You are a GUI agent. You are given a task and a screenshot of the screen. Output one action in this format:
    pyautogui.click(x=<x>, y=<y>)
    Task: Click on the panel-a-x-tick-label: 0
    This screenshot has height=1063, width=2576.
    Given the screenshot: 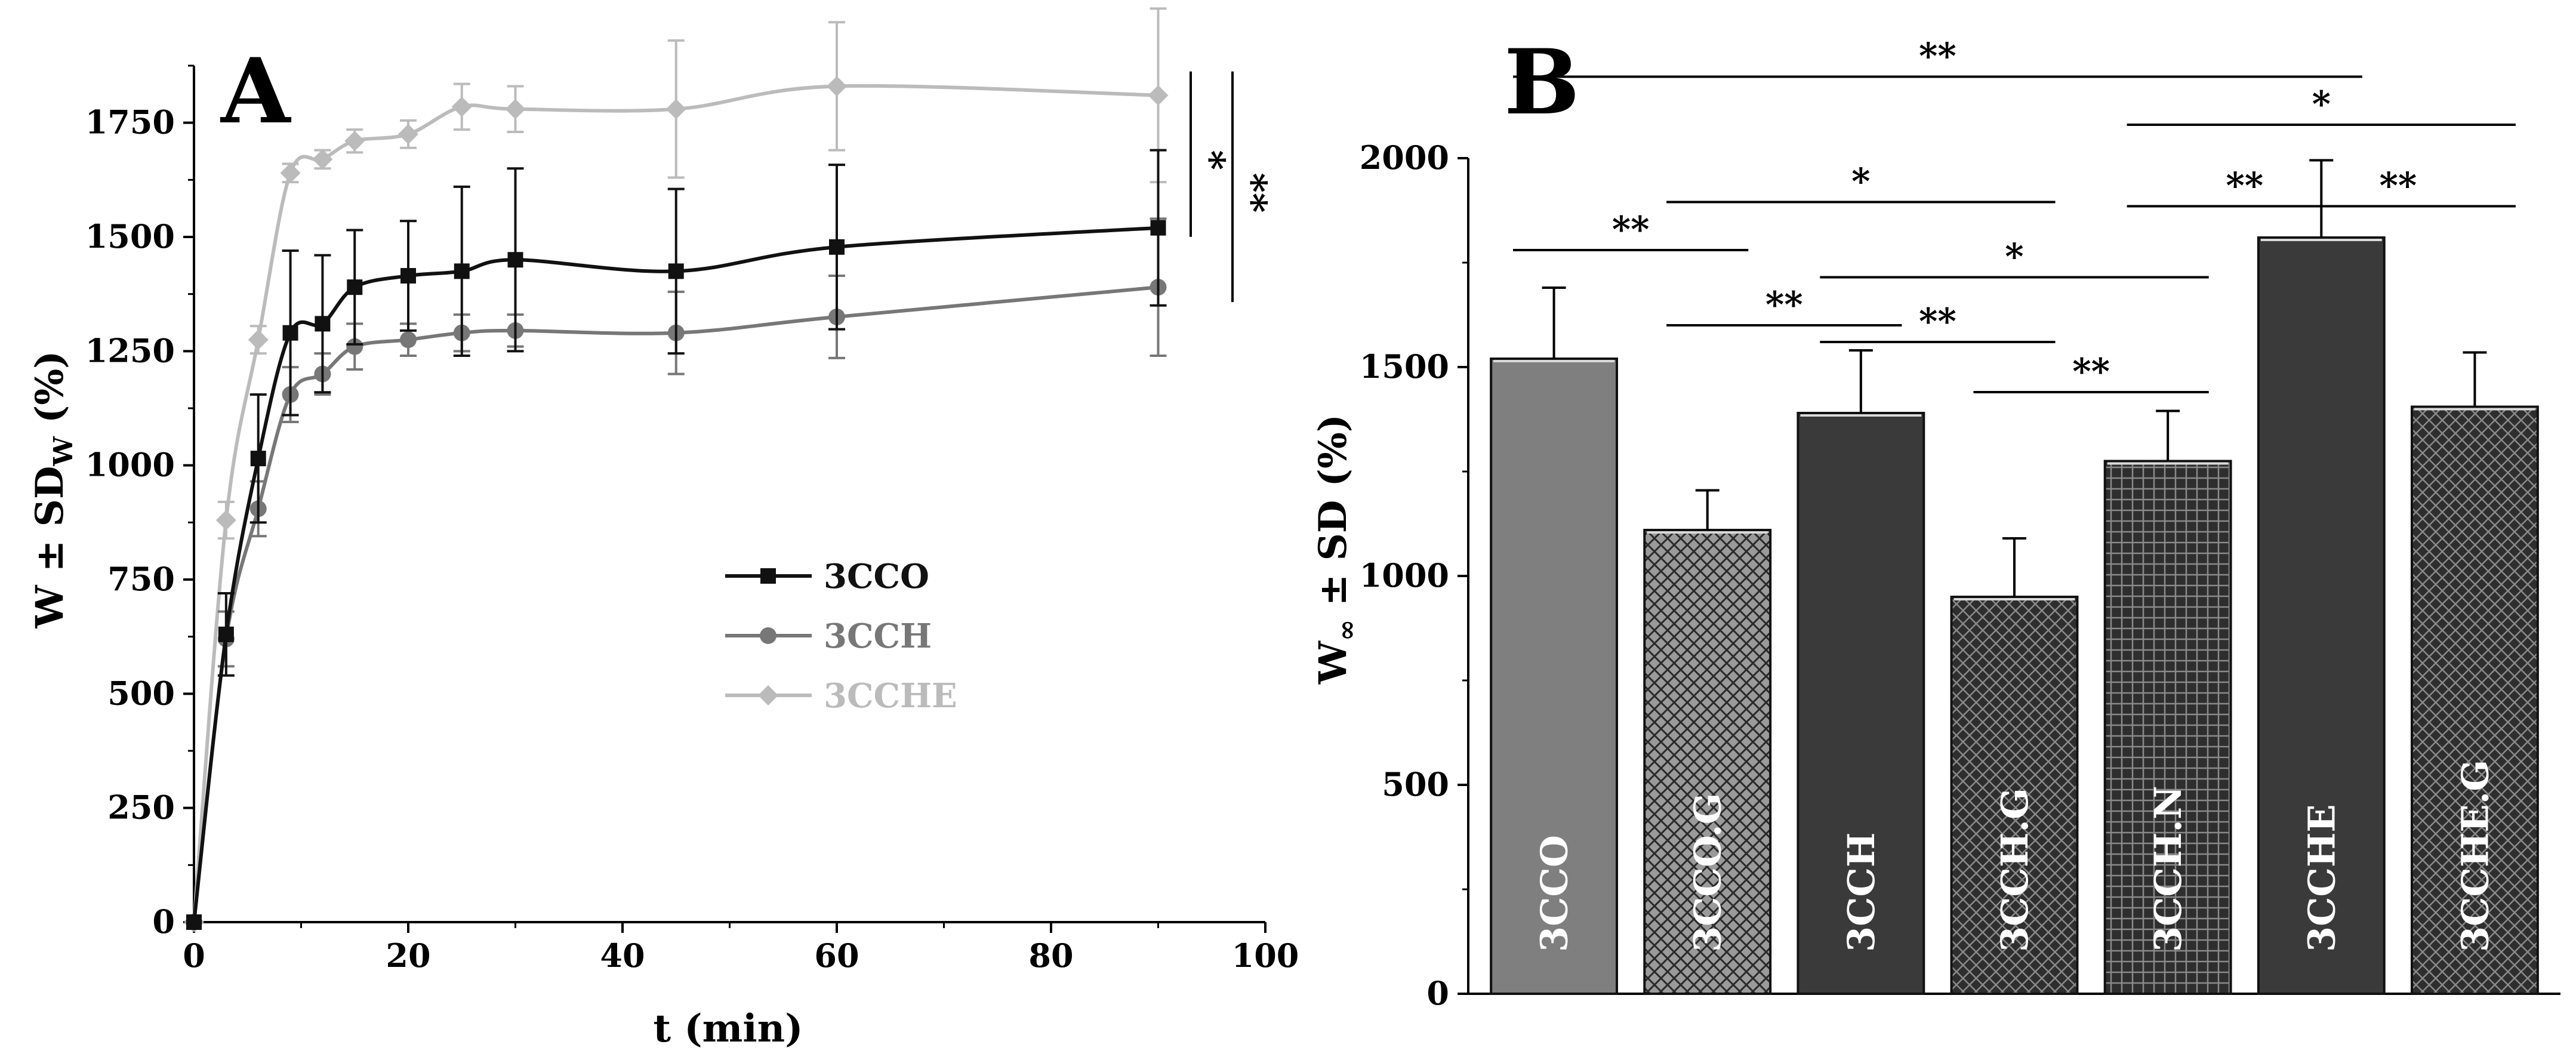 What is the action you would take?
    pyautogui.click(x=194, y=955)
    